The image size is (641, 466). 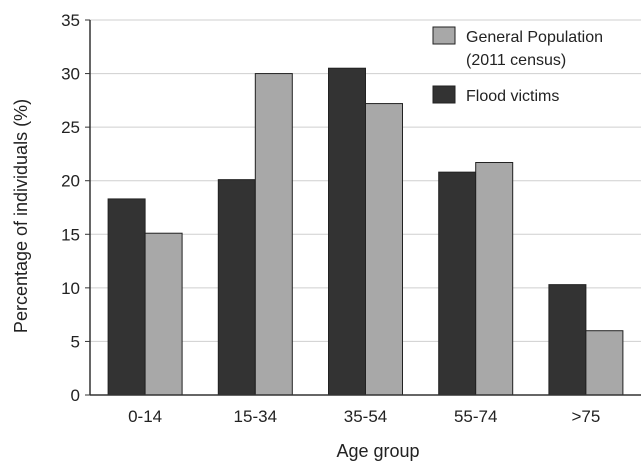 I want to click on x-tick-label: 35-54, so click(x=365, y=416).